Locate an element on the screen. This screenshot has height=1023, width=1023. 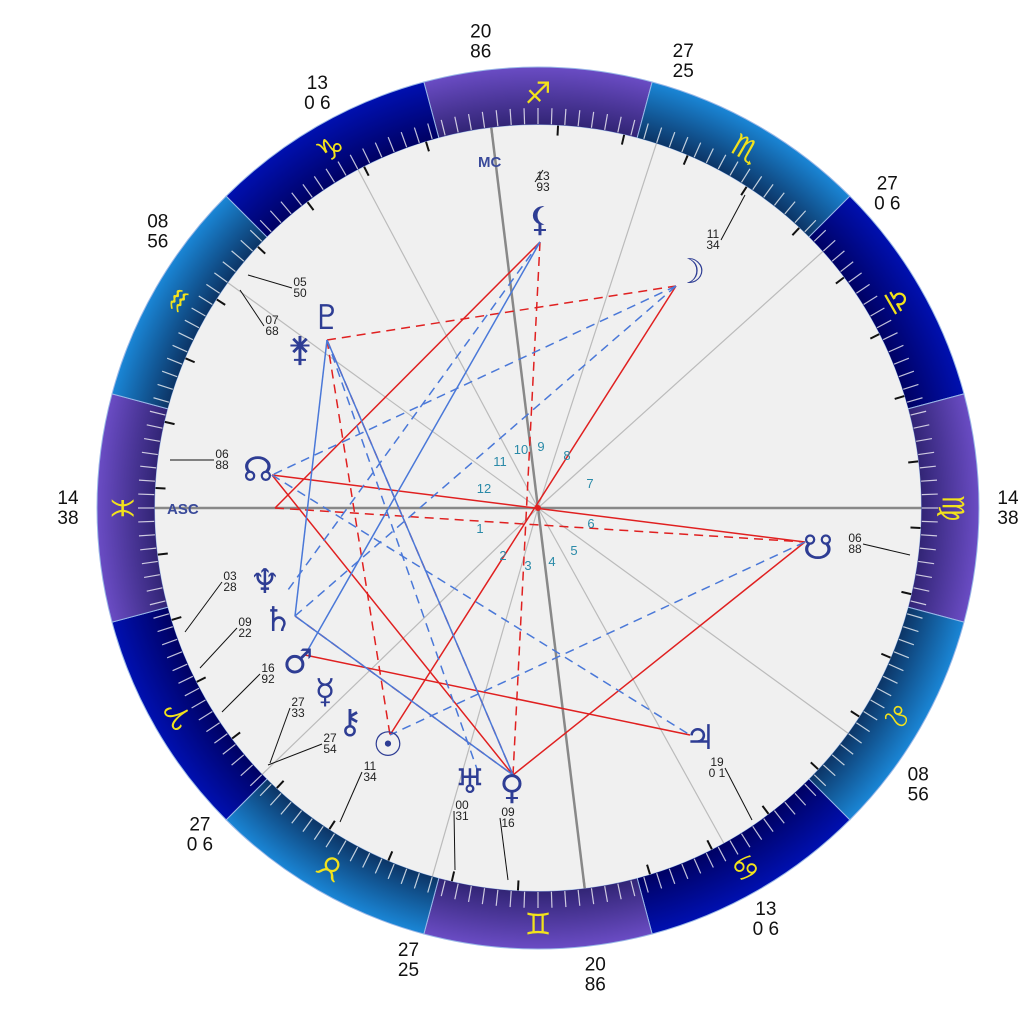
planet-degree: 00 is located at coordinates (462, 805).